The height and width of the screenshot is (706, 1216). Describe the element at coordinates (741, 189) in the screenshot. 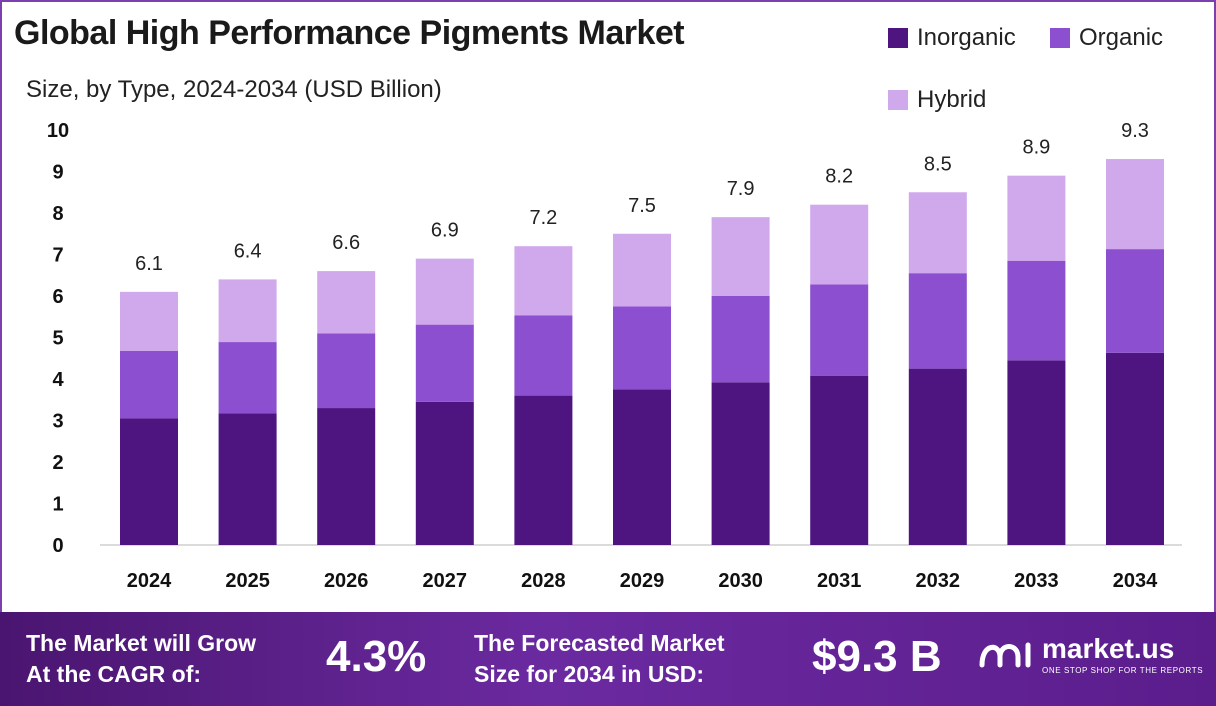

I see `data-label-total: 7.9` at that location.